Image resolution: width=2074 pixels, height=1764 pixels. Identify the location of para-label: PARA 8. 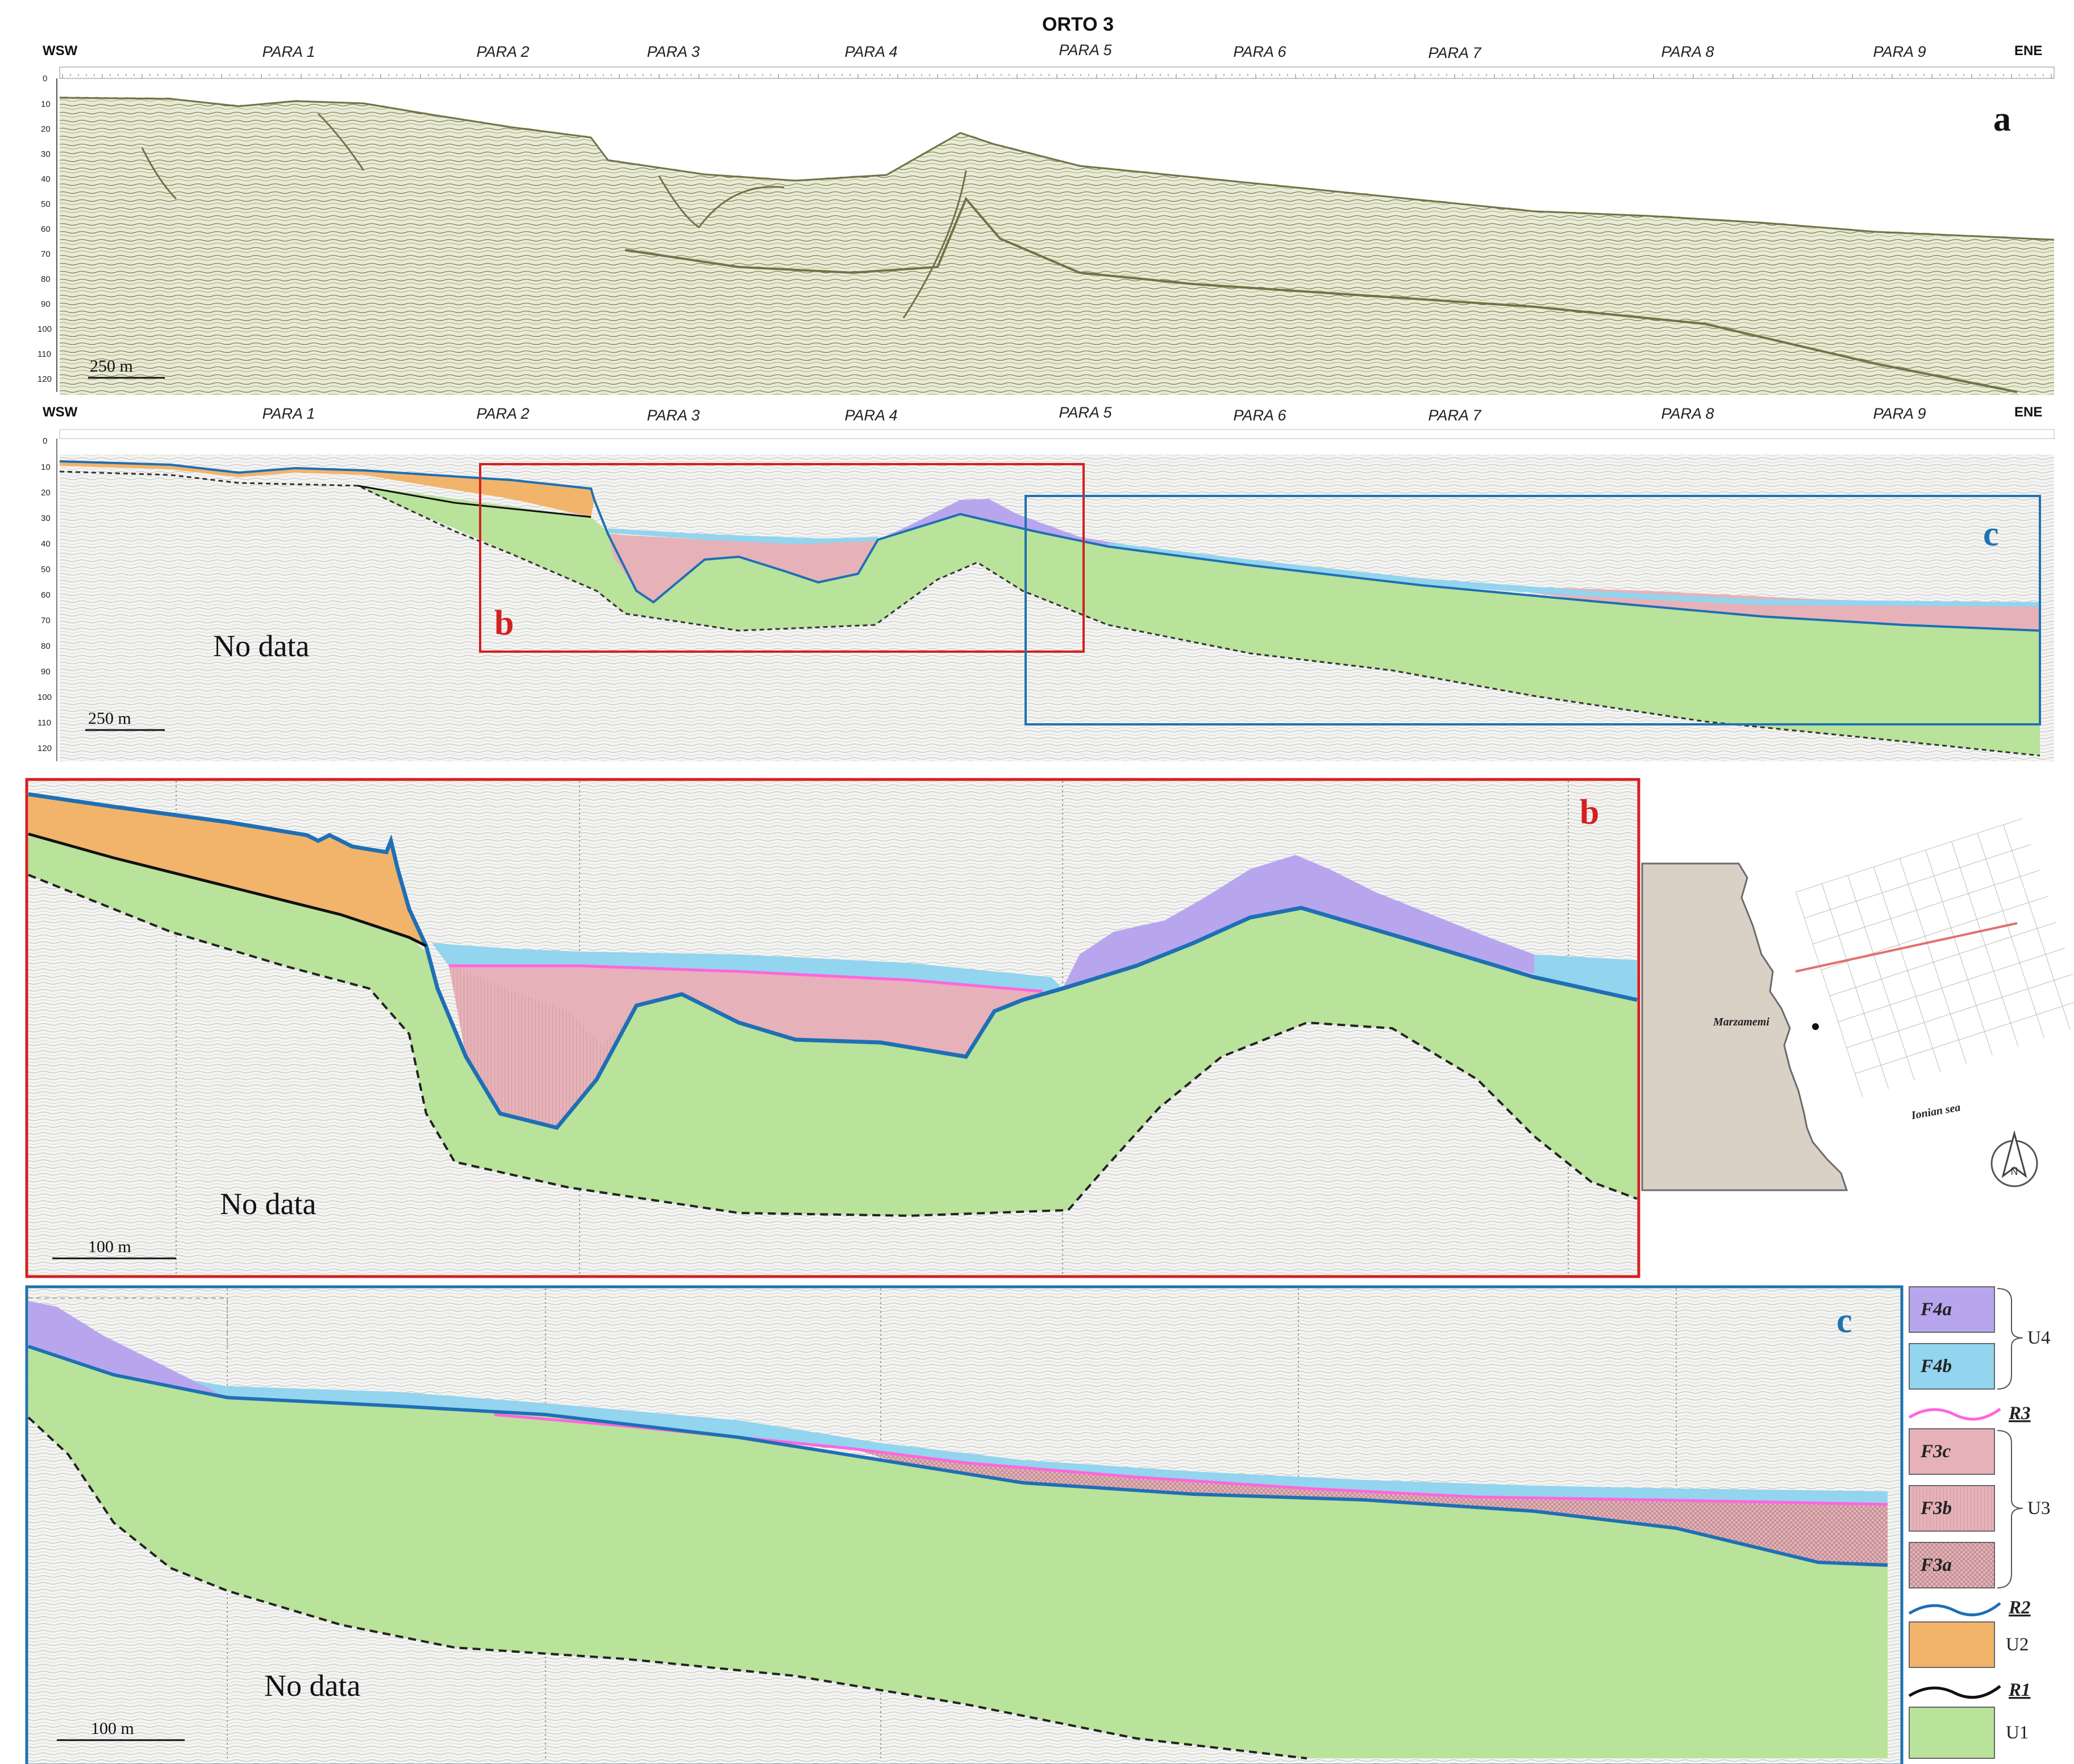
(1687, 51).